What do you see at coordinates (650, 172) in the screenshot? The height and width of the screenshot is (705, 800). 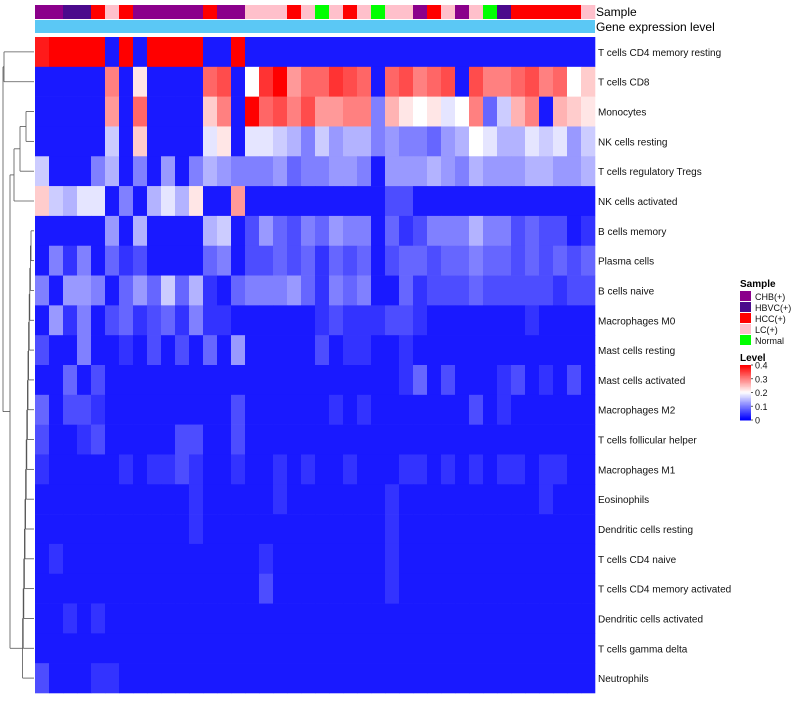 I see `row-label: T cells regulatory Tregs` at bounding box center [650, 172].